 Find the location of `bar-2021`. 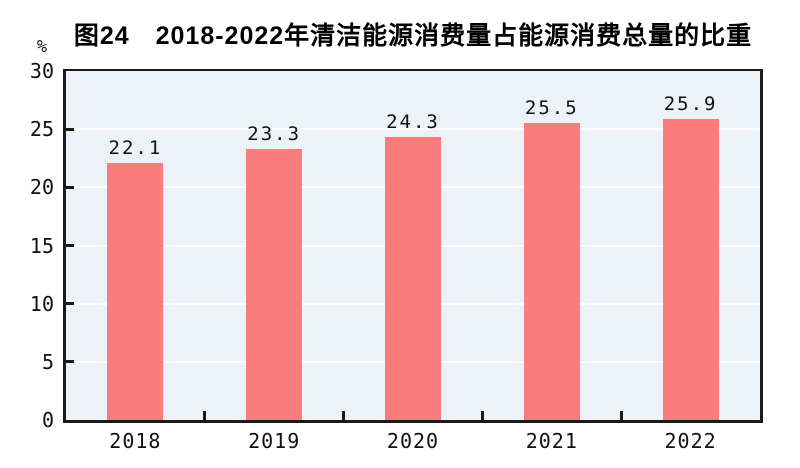

bar-2021 is located at coordinates (551, 271).